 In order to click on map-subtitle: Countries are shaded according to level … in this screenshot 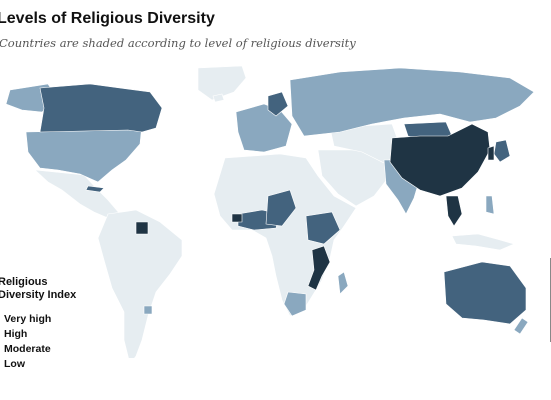, I will do `click(178, 43)`.